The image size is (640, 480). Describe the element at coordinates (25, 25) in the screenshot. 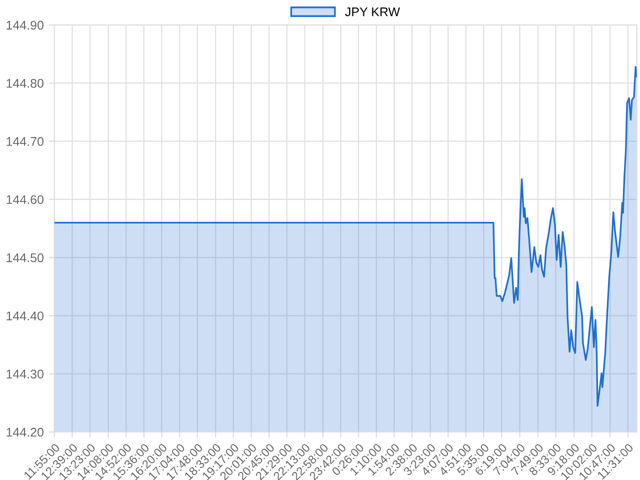

I see `y-tick-label: 144.90` at that location.